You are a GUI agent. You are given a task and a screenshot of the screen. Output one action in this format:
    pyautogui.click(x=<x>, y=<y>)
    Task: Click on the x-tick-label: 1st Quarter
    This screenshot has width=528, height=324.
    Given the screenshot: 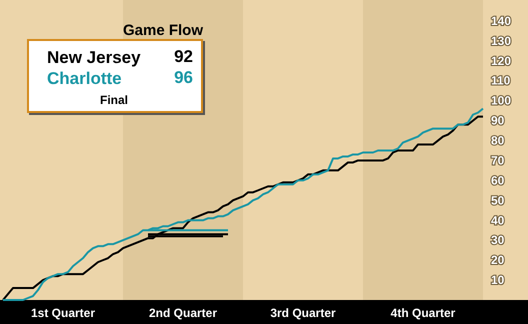 What is the action you would take?
    pyautogui.click(x=63, y=313)
    